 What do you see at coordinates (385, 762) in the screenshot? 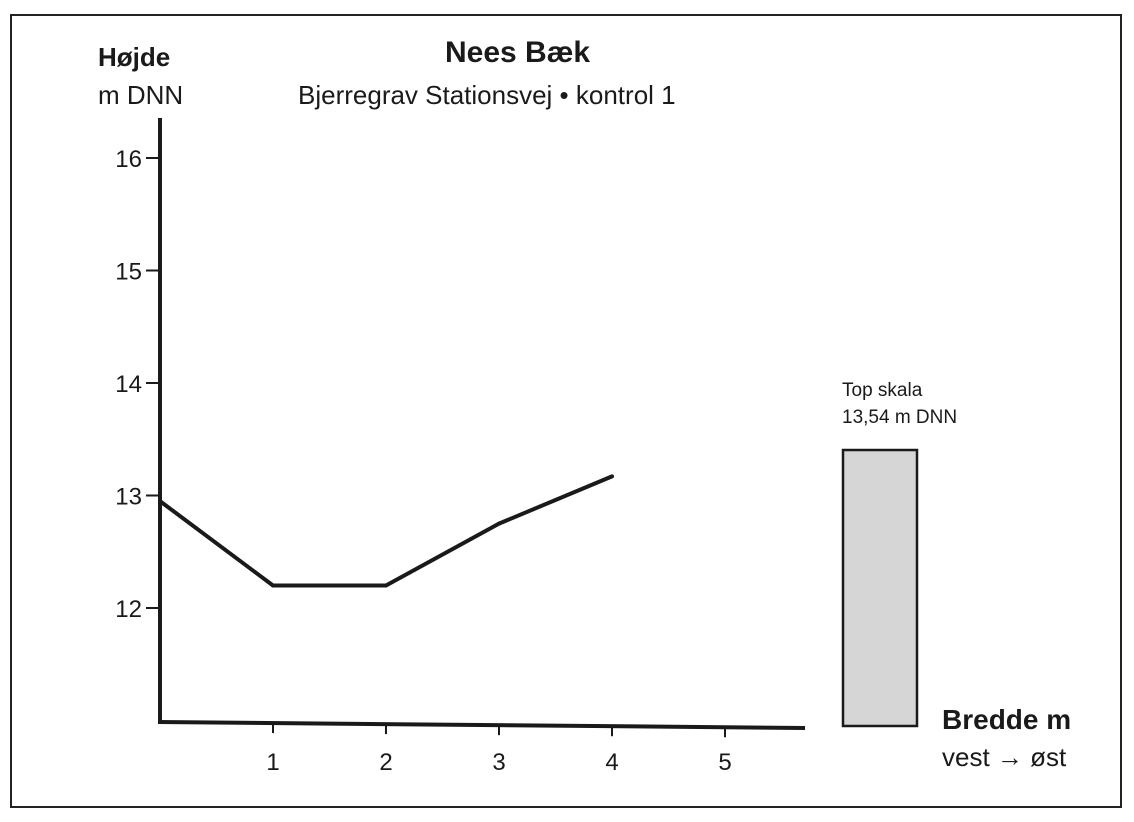
I see `x-tick-label: 2` at bounding box center [385, 762].